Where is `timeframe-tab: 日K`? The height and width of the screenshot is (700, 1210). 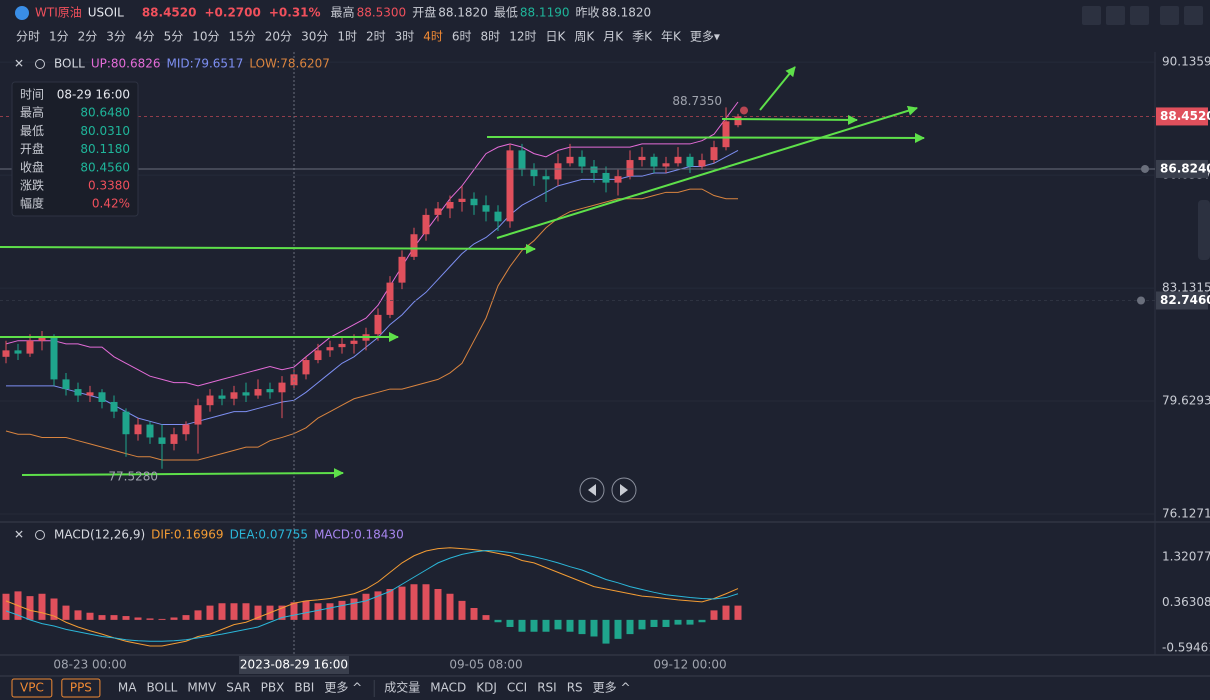
timeframe-tab: 日K is located at coordinates (555, 37).